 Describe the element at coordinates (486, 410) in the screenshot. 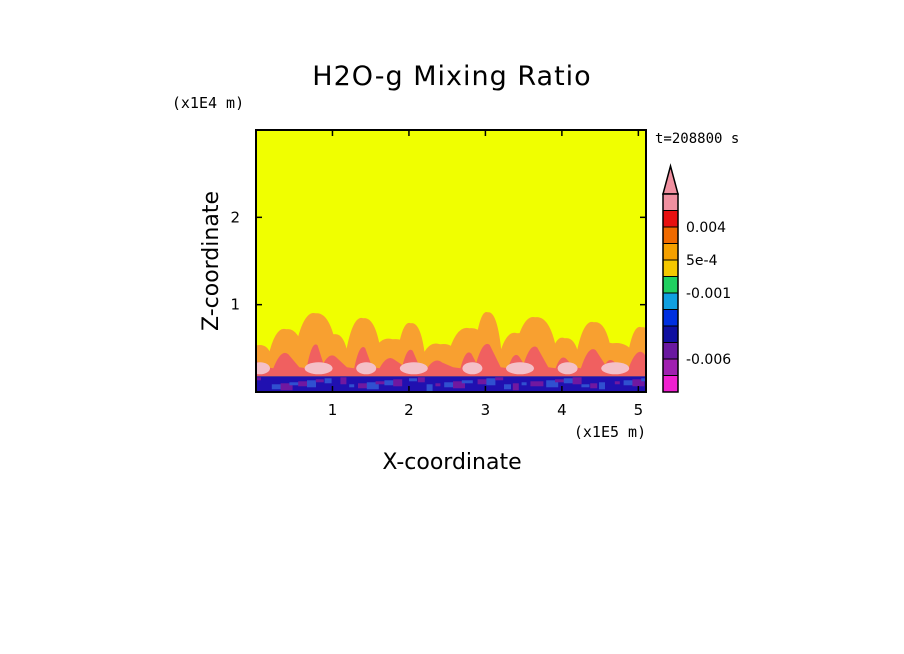

I see `x-tick-label: 3` at that location.